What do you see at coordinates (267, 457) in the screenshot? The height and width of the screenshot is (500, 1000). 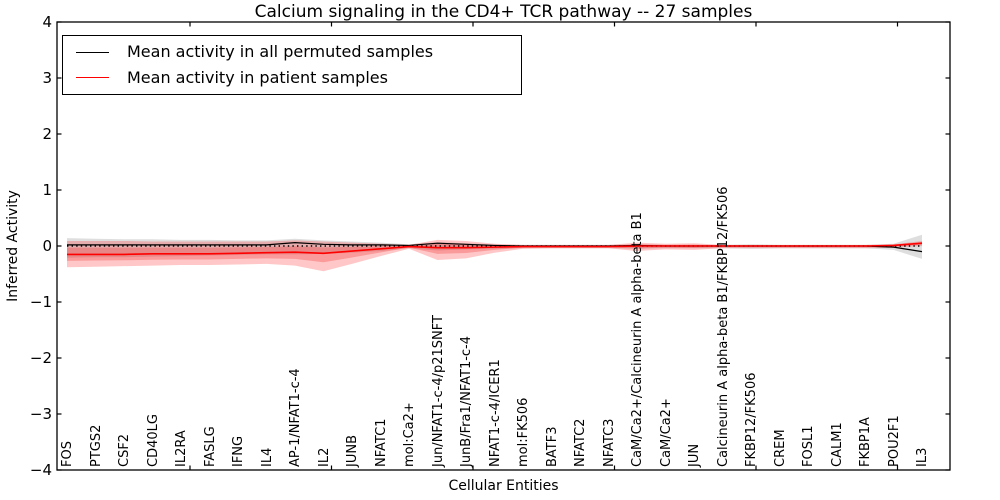 I see `x-tick-label: IL4` at bounding box center [267, 457].